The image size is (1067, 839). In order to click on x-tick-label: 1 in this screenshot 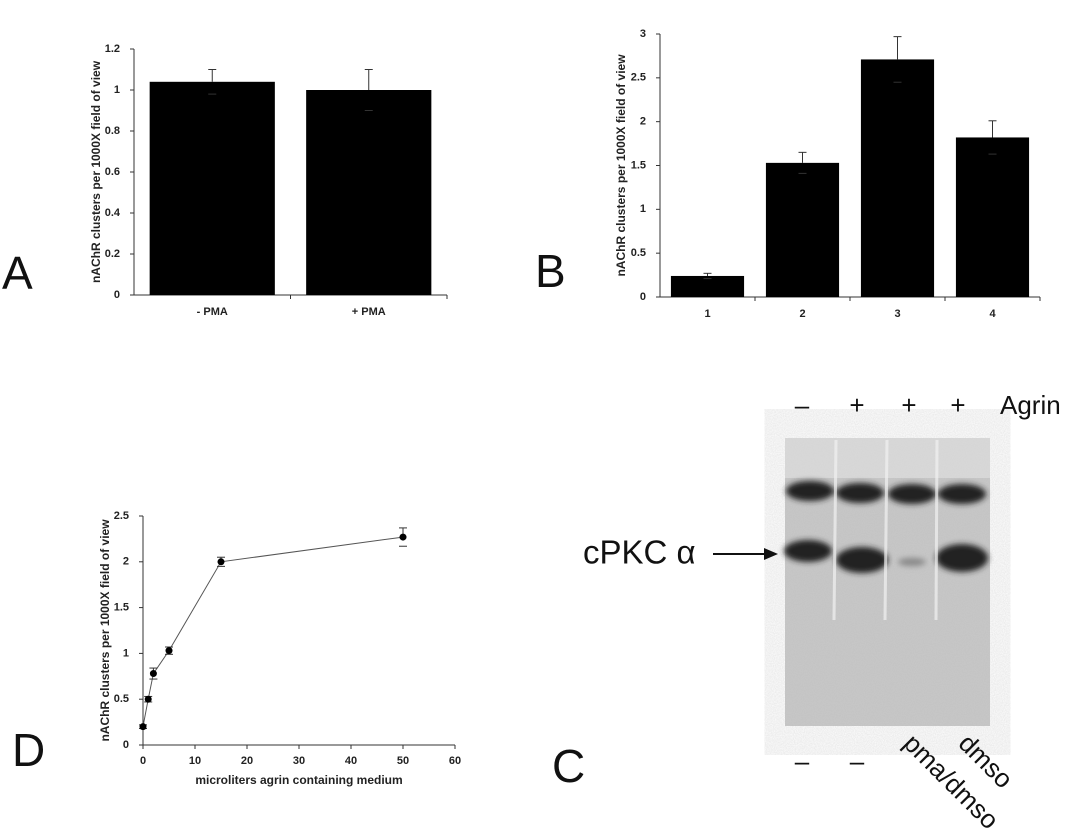, I will do `click(707, 314)`.